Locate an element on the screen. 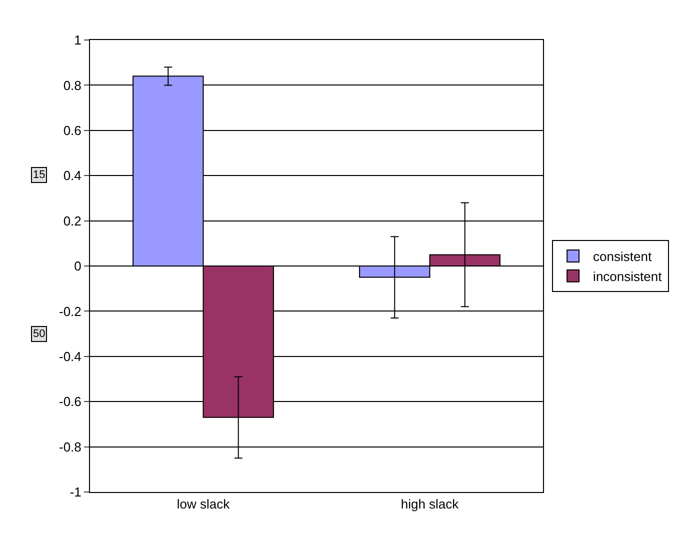 Image resolution: width=681 pixels, height=547 pixels. y-tick-label: 0.2 is located at coordinates (72, 220).